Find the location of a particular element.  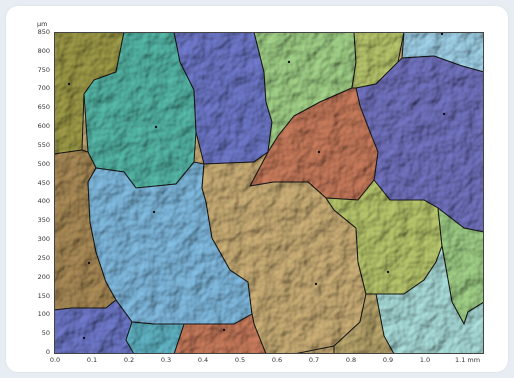

x-tick-label: 0.0 is located at coordinates (55, 360).